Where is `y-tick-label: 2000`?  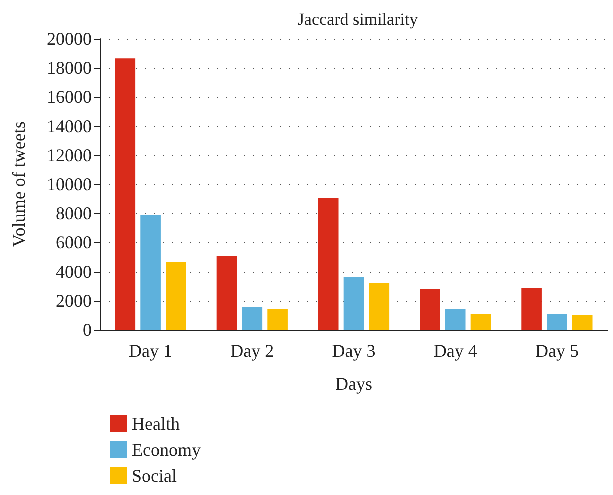
y-tick-label: 2000 is located at coordinates (74, 300).